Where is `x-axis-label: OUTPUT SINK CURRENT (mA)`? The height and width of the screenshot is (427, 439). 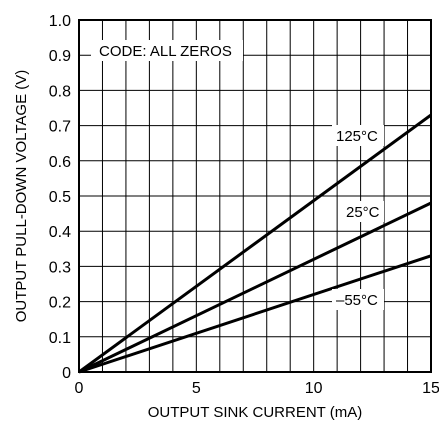
x-axis-label: OUTPUT SINK CURRENT (mA) is located at coordinates (255, 412).